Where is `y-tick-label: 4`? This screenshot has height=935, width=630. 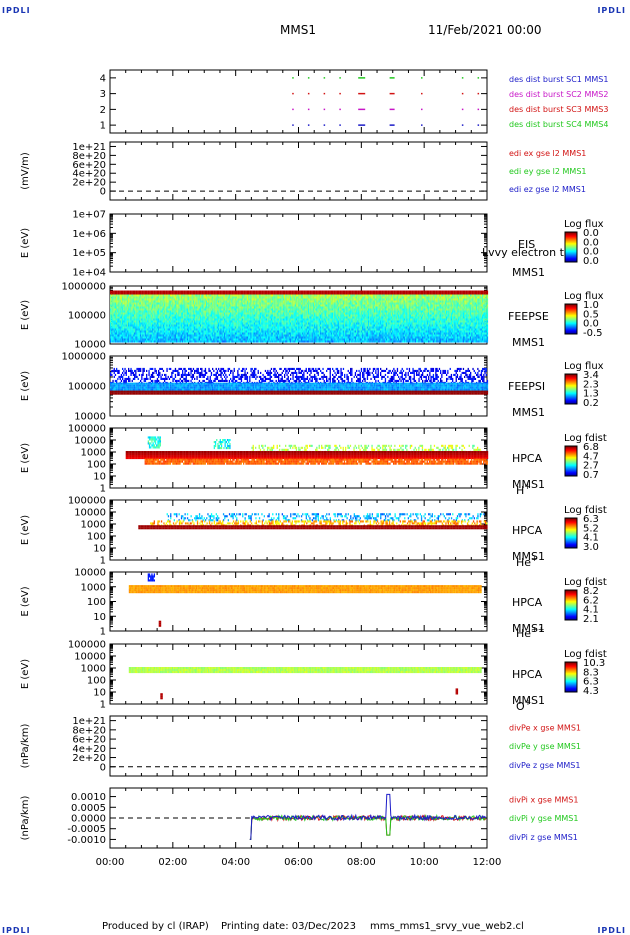
y-tick-label: 4 is located at coordinates (103, 78).